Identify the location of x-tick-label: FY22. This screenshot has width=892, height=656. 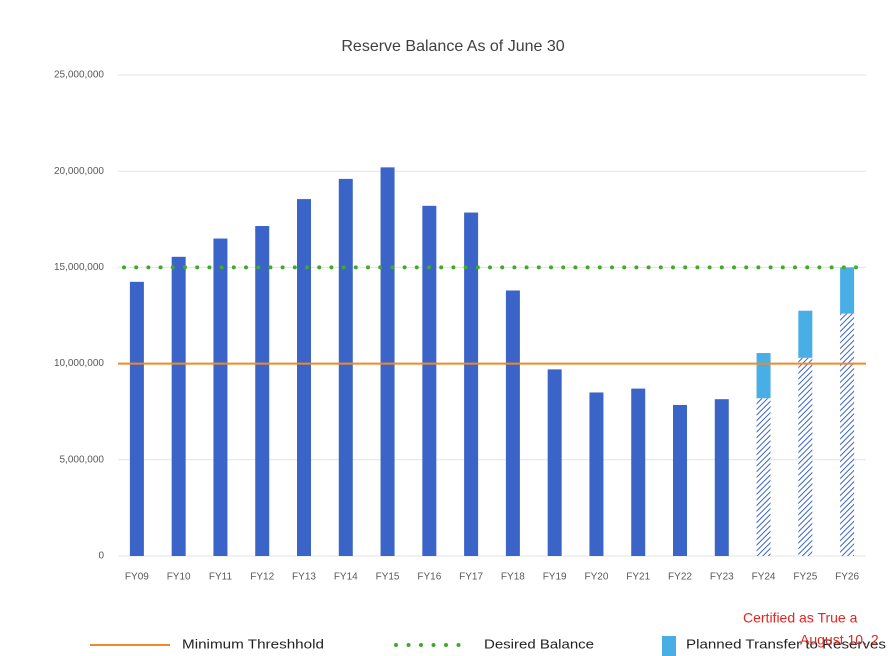
(680, 577).